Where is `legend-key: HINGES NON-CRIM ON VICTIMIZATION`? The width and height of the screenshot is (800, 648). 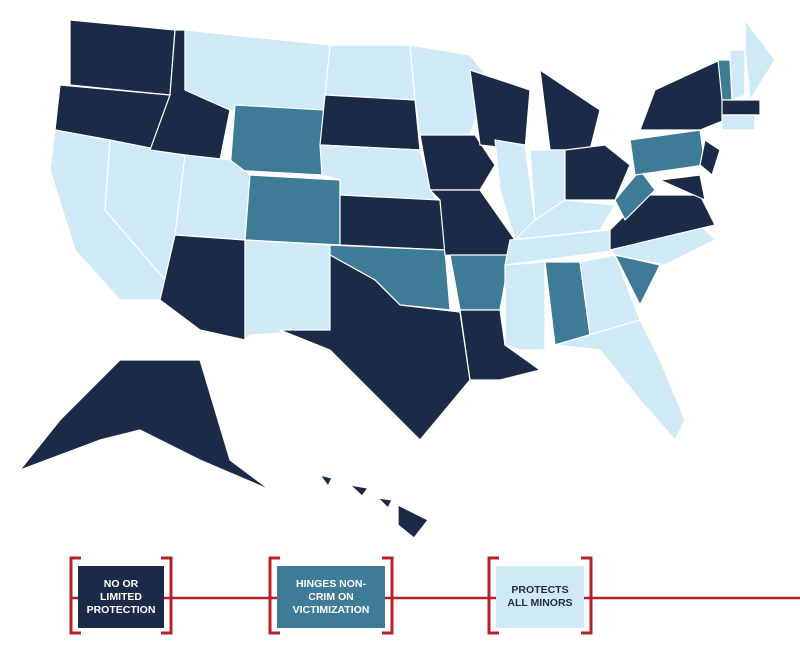 legend-key: HINGES NON-CRIM ON VICTIMIZATION is located at coordinates (331, 597).